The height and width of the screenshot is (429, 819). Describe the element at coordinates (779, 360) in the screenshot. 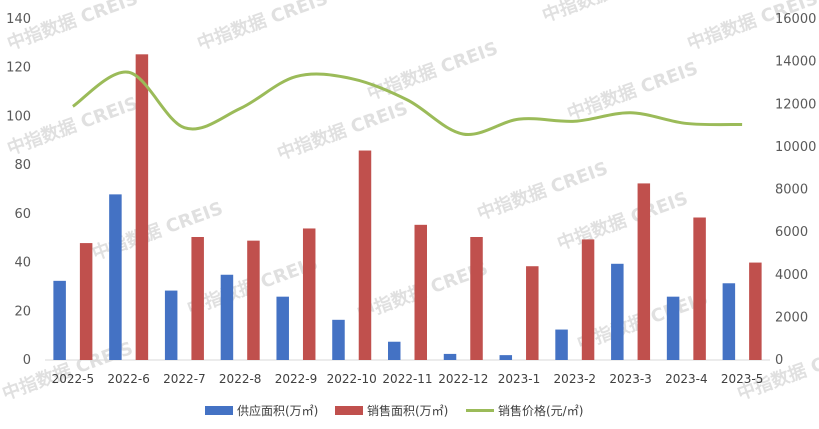

I see `y-right-tick-label: 0` at that location.